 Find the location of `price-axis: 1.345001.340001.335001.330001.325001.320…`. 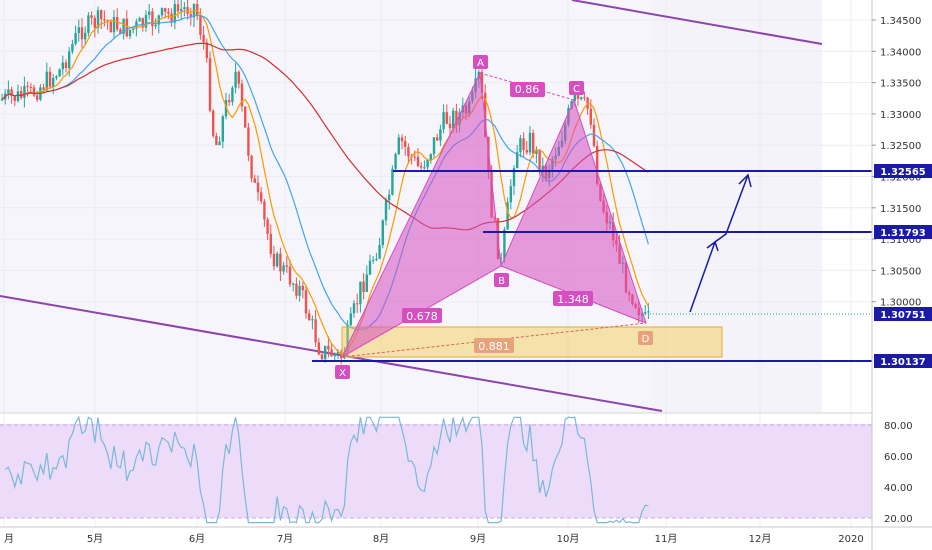

price-axis: 1.345001.340001.335001.330001.325001.320… is located at coordinates (896, 162).